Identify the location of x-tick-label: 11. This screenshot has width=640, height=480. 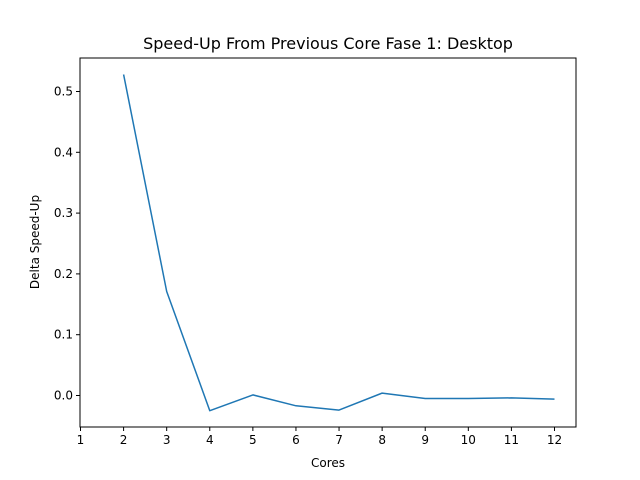
(511, 440).